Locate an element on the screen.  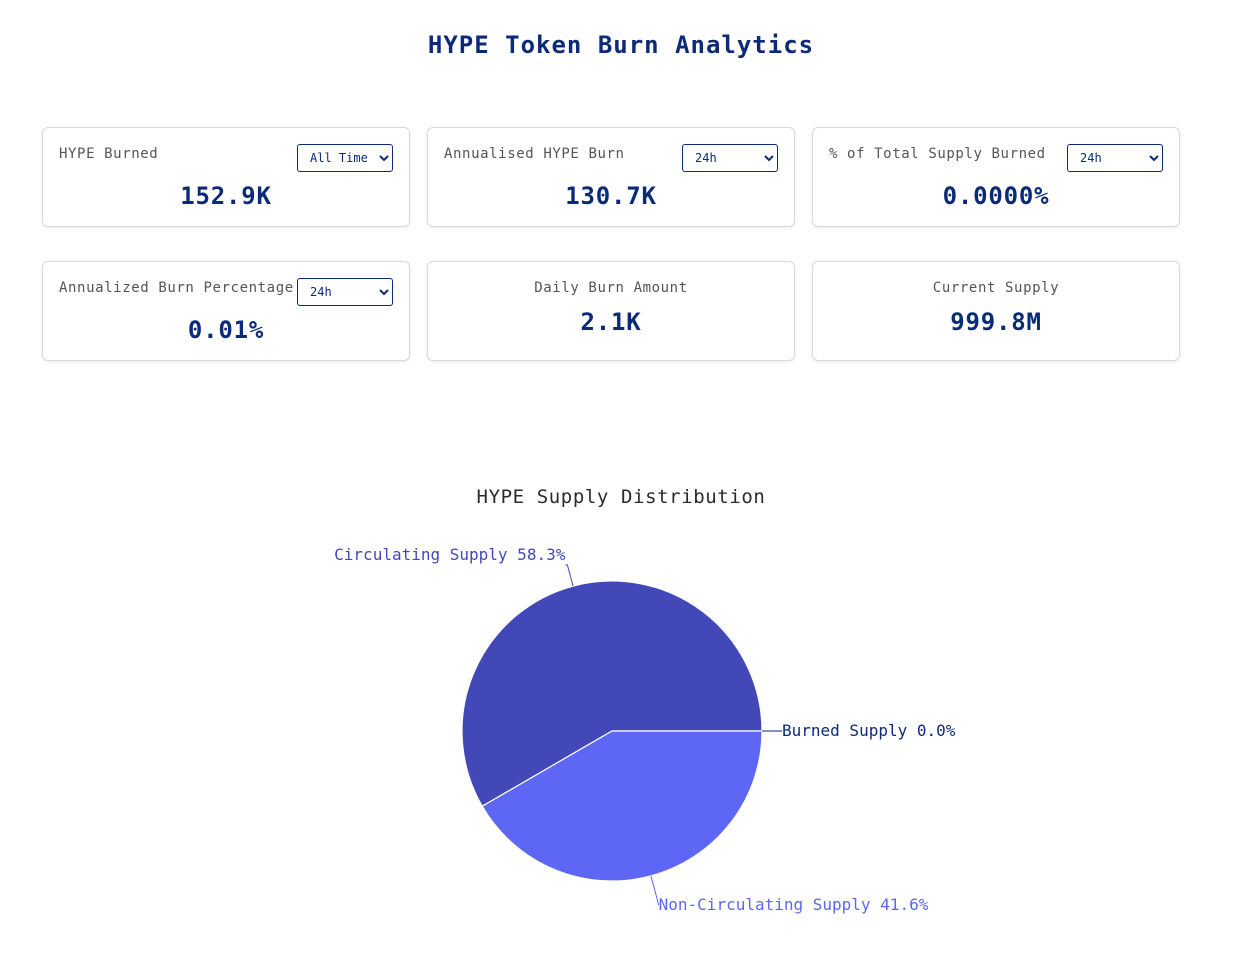
card-hype-burned: HYPE Burned All Time 152.9K is located at coordinates (226, 177).